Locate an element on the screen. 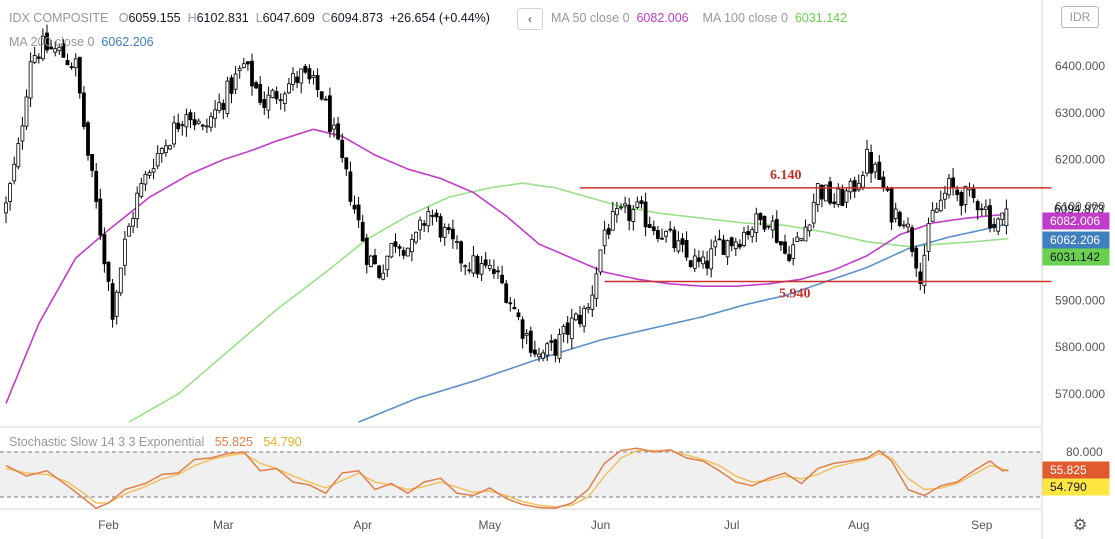  ma-0-tag is located at coordinates (1076, 221).